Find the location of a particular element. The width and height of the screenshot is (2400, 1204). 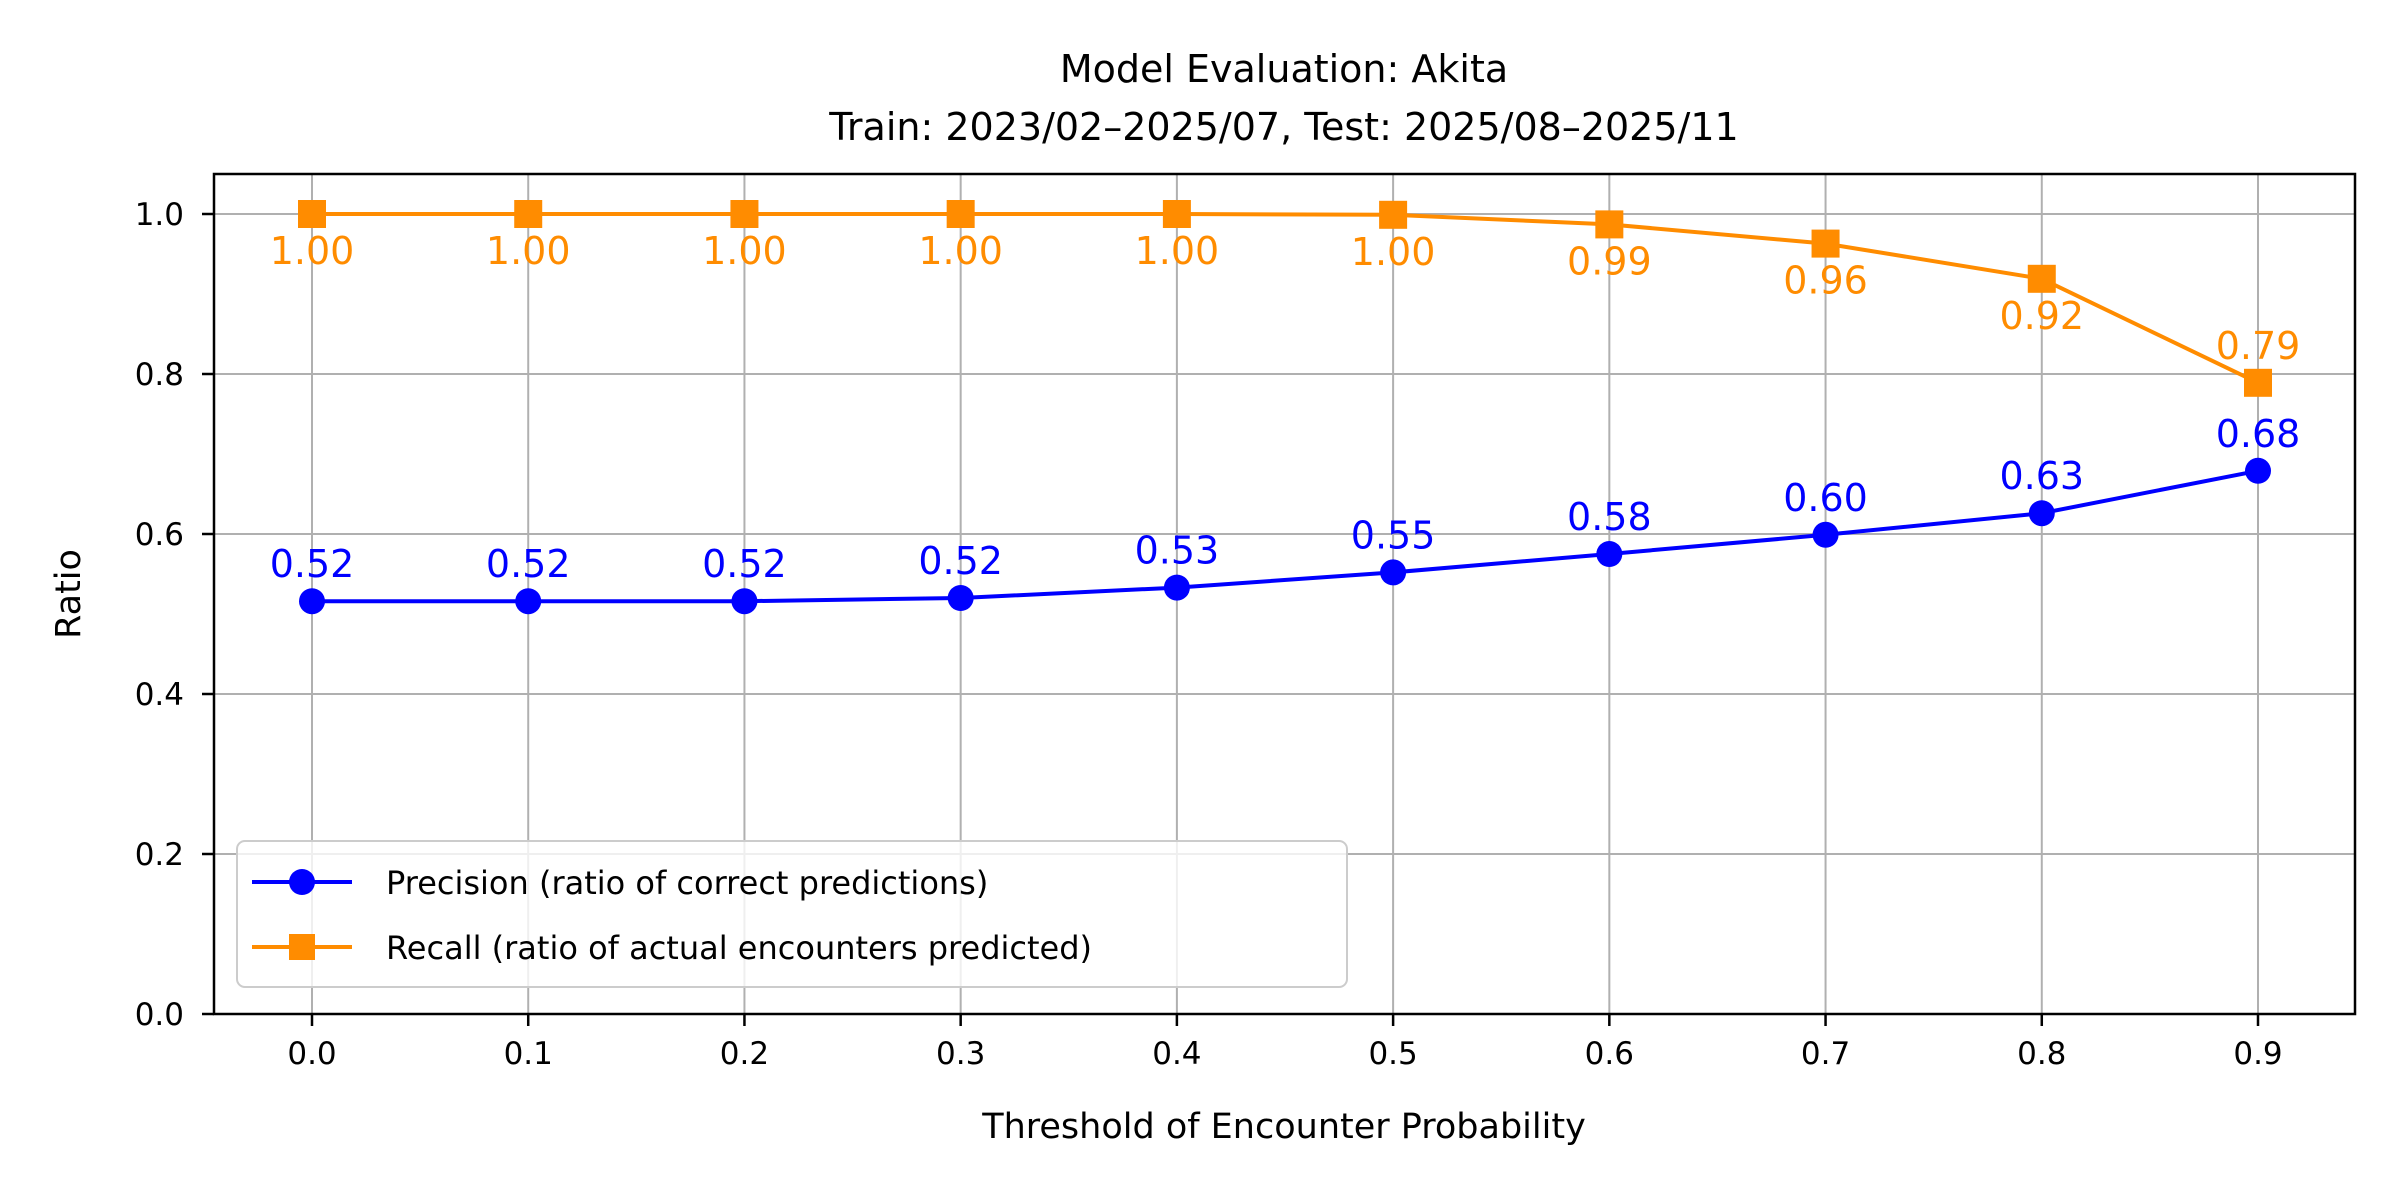

x-tick-label: 0.9 is located at coordinates (2257, 1054).